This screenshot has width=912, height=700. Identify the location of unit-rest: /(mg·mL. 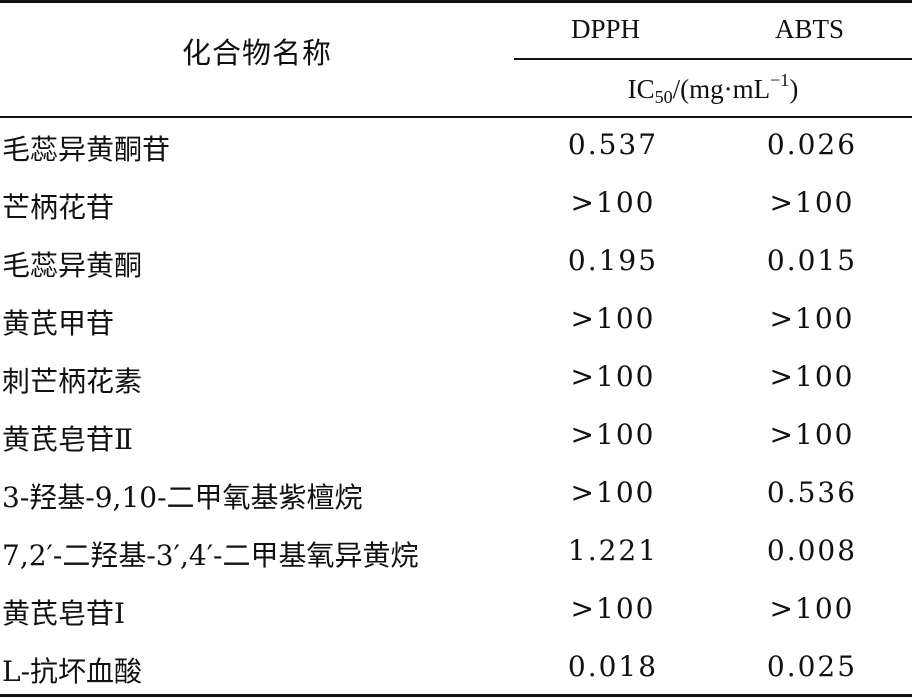
(721, 89).